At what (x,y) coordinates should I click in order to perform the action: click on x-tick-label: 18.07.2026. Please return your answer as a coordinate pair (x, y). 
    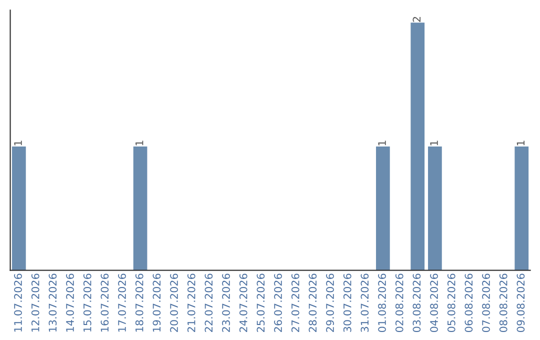
    Looking at the image, I should click on (139, 303).